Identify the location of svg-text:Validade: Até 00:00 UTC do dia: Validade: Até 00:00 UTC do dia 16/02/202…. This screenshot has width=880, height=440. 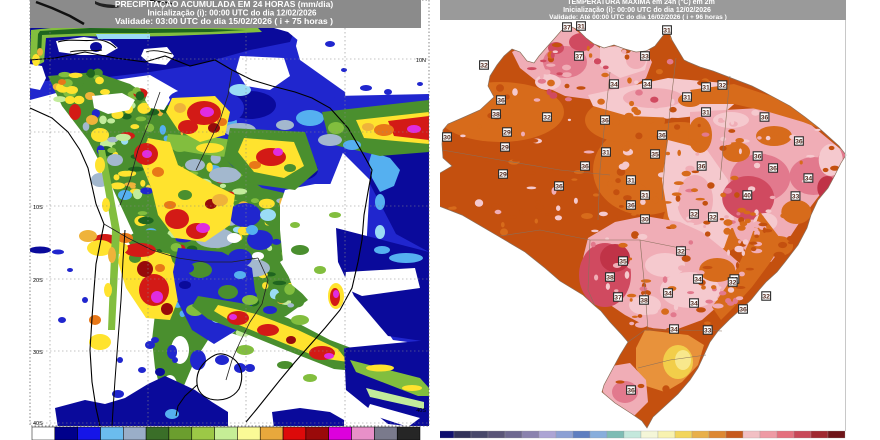
(638, 17).